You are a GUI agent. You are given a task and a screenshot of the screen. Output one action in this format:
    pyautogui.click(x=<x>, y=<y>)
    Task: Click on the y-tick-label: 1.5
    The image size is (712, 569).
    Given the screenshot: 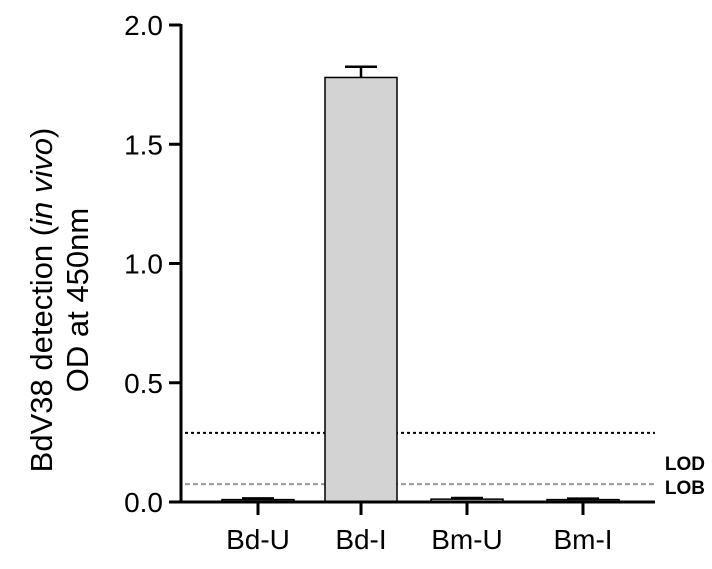 What is the action you would take?
    pyautogui.click(x=143, y=144)
    